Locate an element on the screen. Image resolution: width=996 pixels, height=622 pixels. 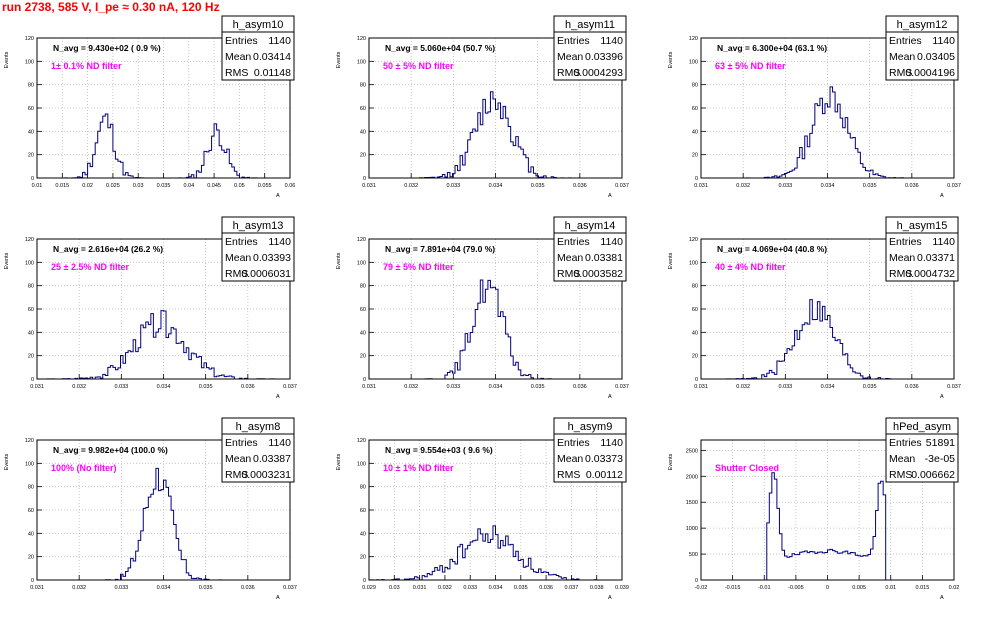
x-tick-label: 0.029 is located at coordinates (369, 588).